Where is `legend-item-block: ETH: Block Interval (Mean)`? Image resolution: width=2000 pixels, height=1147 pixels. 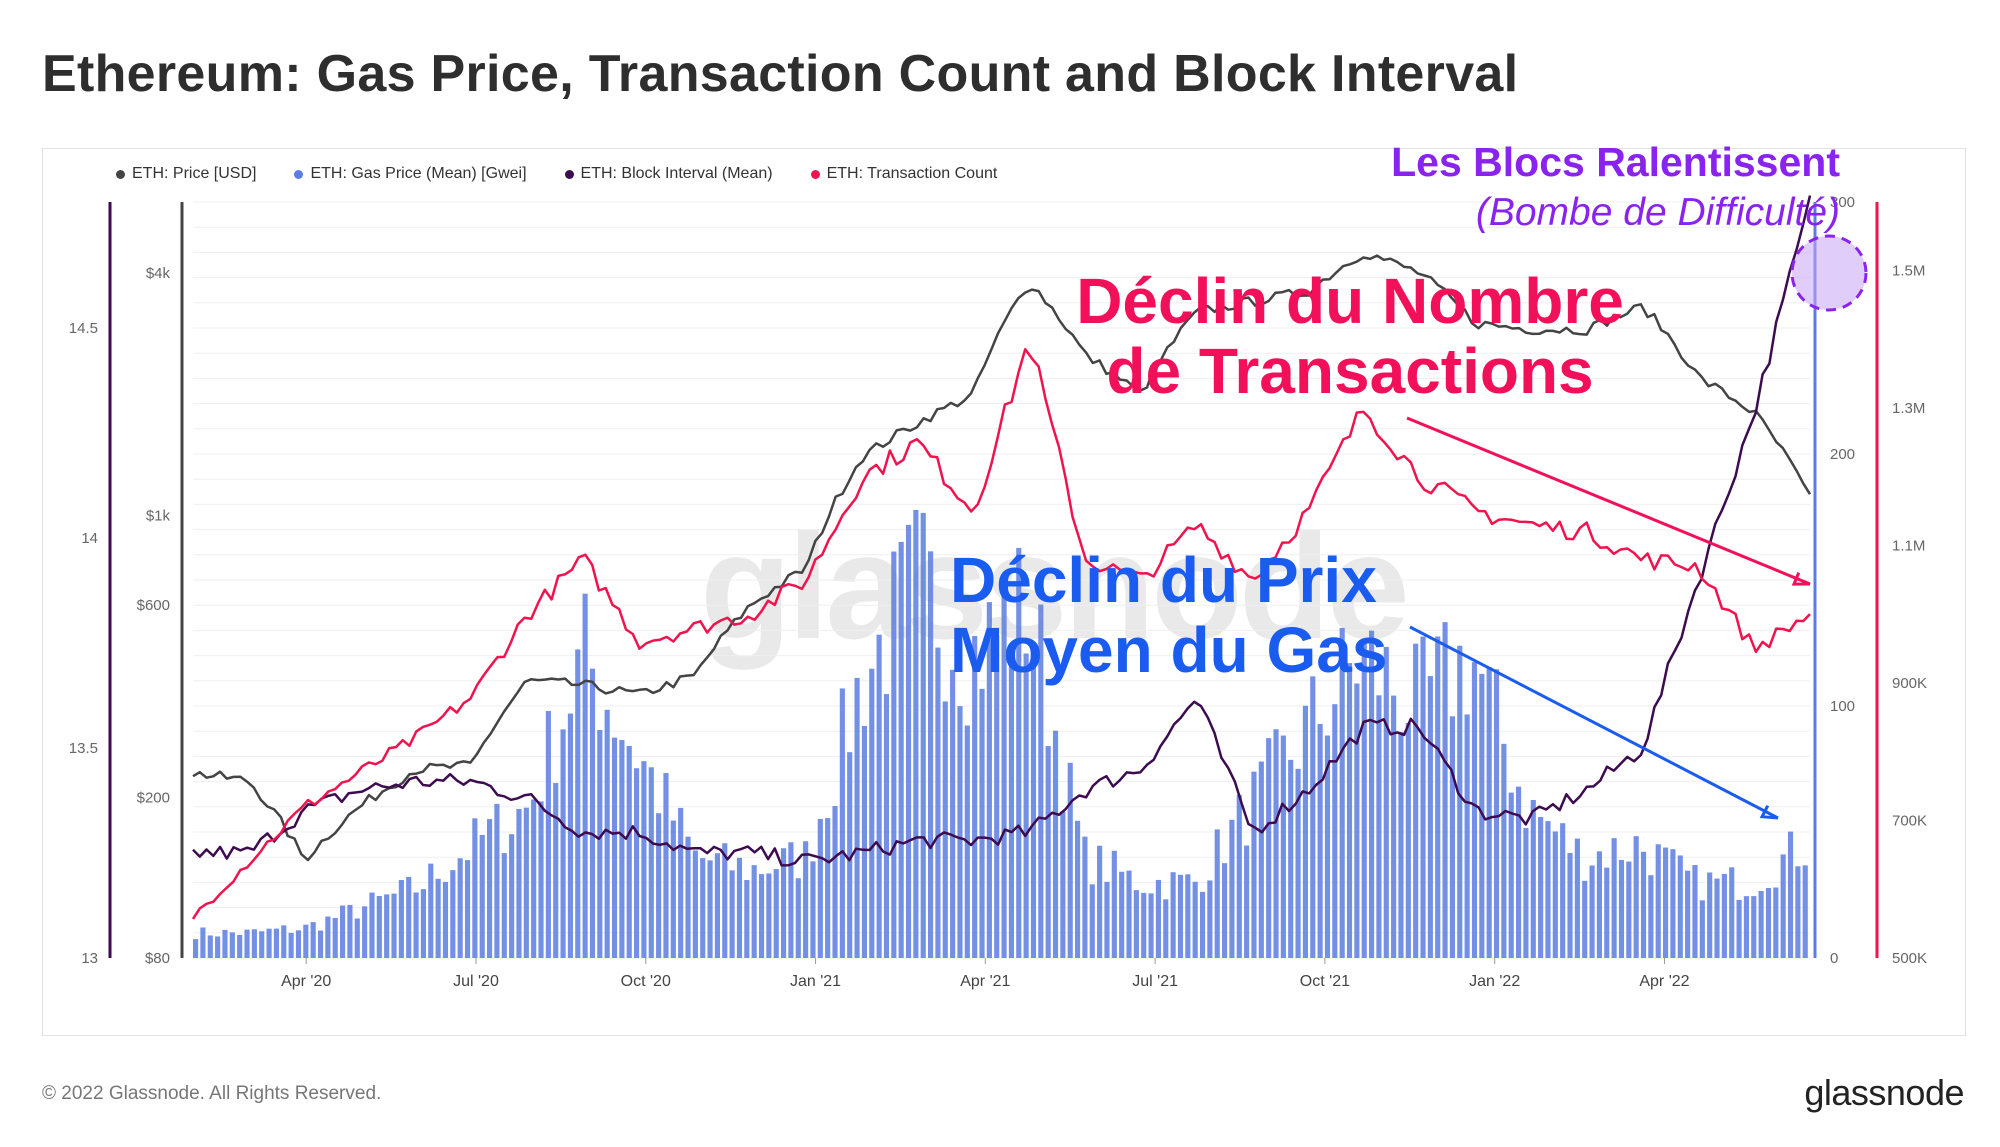 legend-item-block: ETH: Block Interval (Mean) is located at coordinates (668, 174).